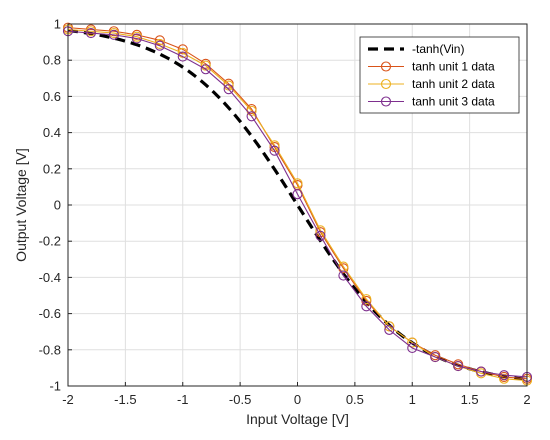 This screenshot has height=440, width=550. I want to click on y-tick-label: -0.2, so click(50, 241).